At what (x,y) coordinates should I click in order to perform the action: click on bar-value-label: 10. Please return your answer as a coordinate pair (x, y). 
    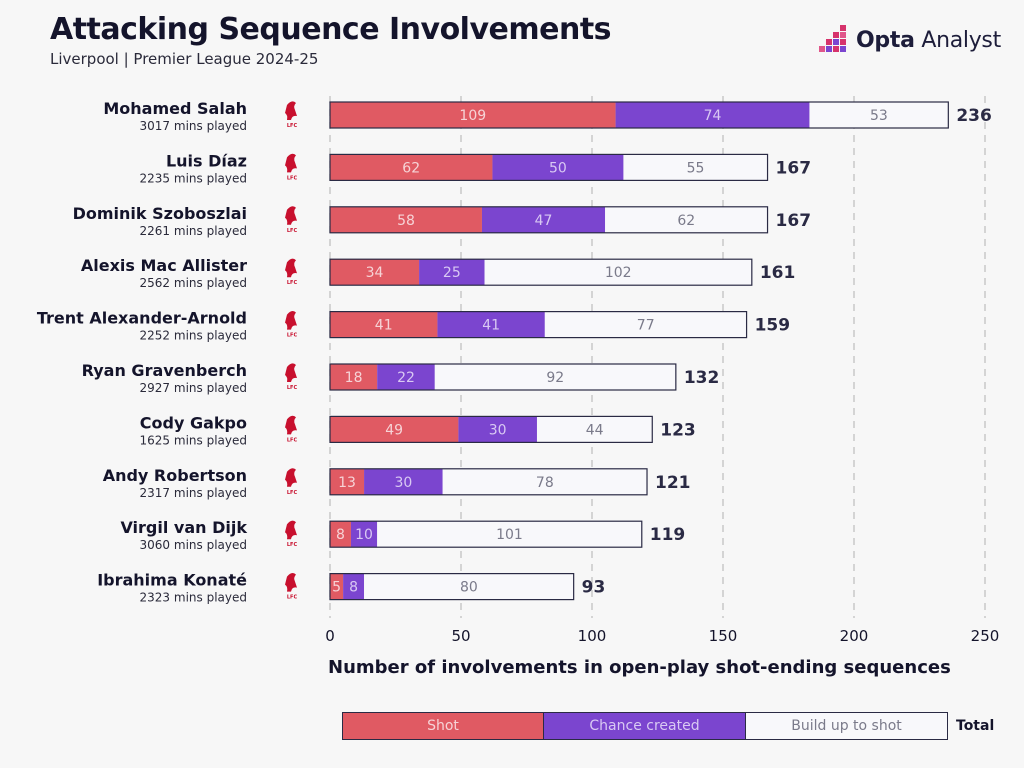
    Looking at the image, I should click on (364, 535).